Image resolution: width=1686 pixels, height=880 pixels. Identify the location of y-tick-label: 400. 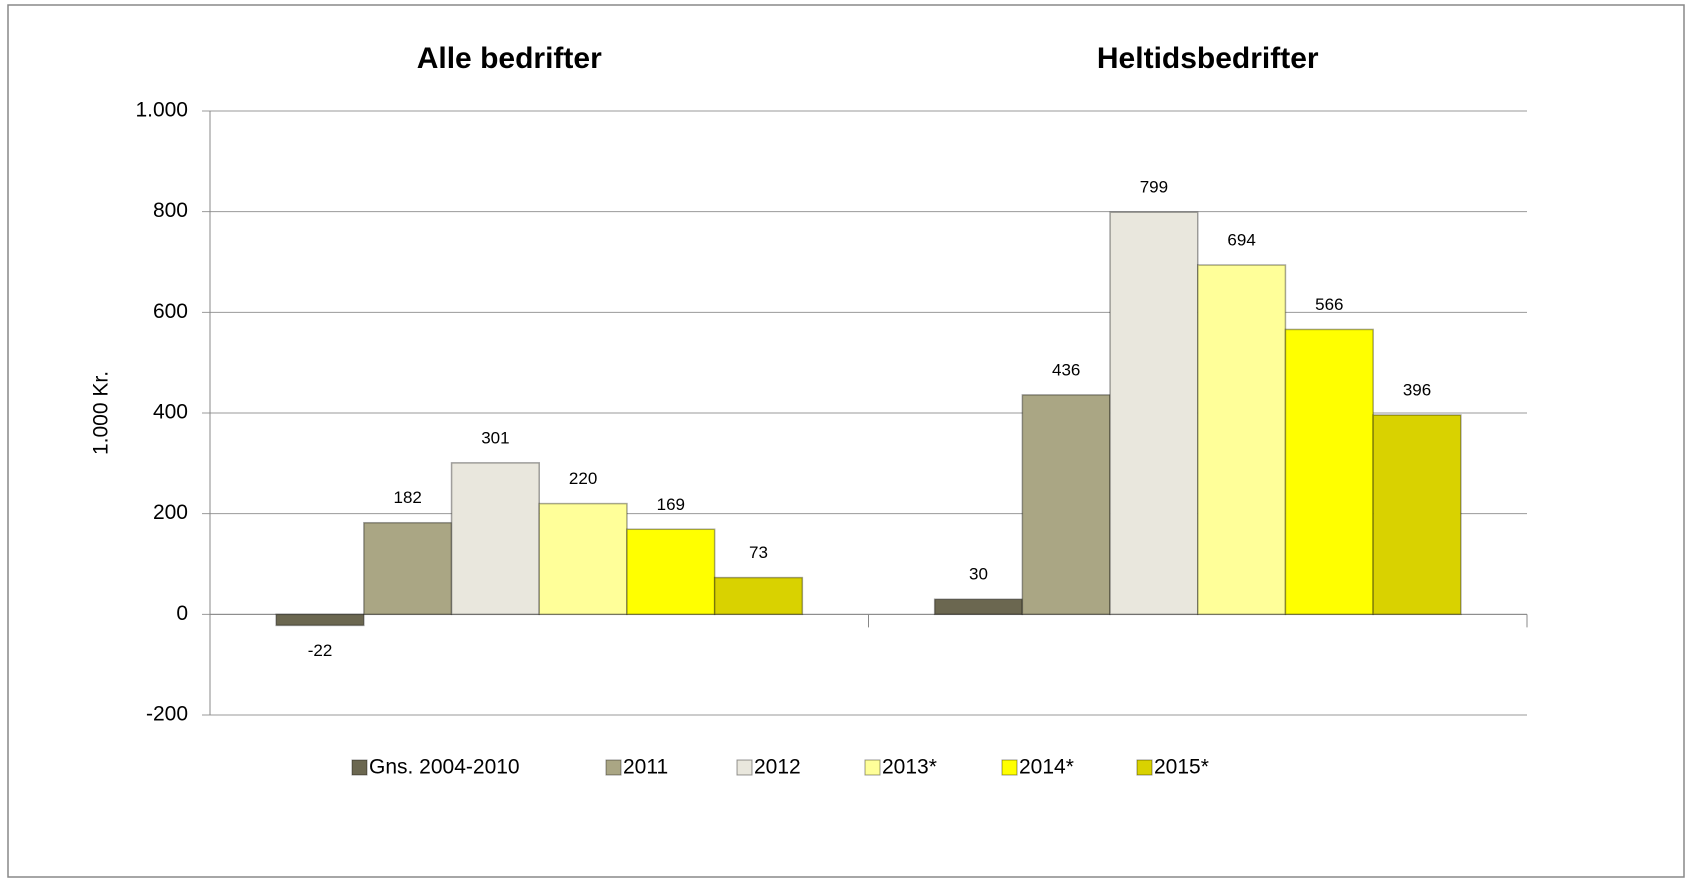
(170, 412).